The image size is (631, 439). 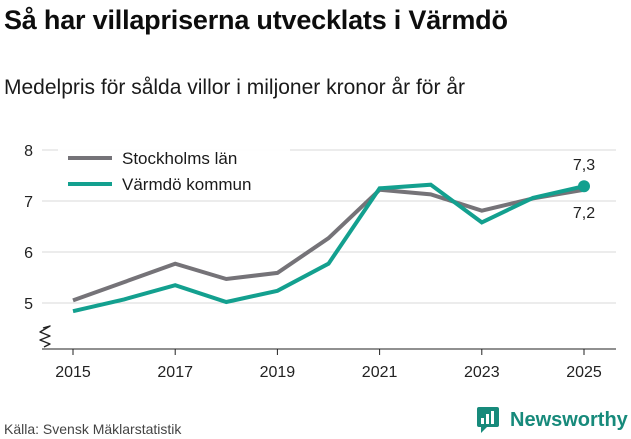 I want to click on chart-title: Så har villapriserna utvecklats i Värmdö, so click(x=256, y=20).